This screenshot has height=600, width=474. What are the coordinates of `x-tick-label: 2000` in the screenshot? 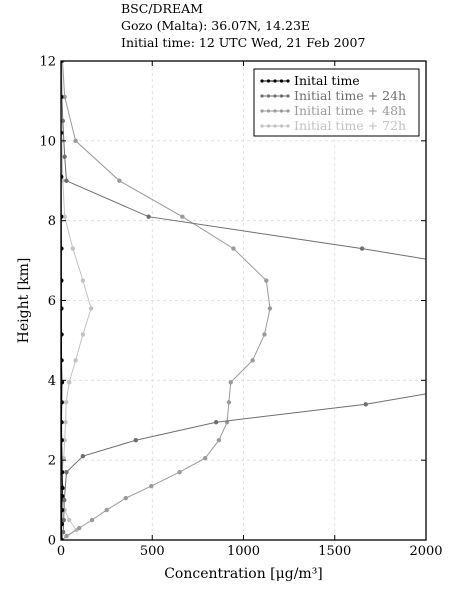 It's located at (425, 551).